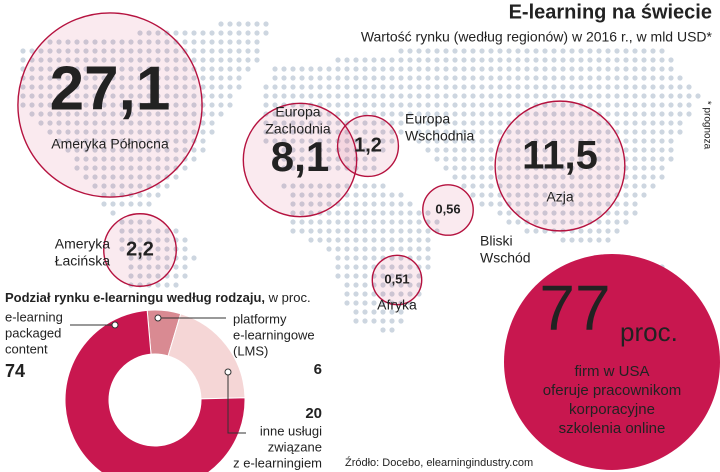 This screenshot has height=472, width=720. I want to click on donut-label: z e-learningiem, so click(277, 462).